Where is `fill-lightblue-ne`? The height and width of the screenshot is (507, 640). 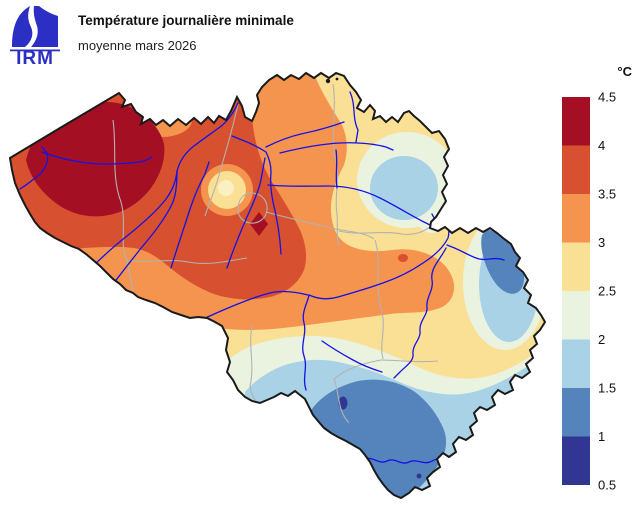
fill-lightblue-ne is located at coordinates (404, 188).